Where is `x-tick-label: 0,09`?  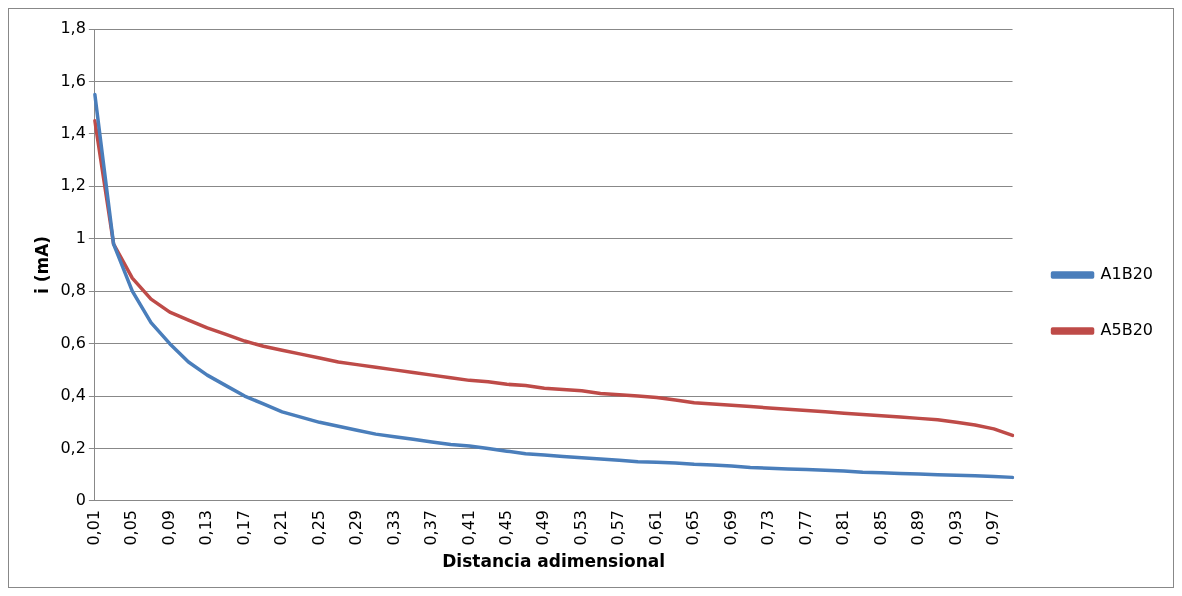 x-tick-label: 0,09 is located at coordinates (168, 527).